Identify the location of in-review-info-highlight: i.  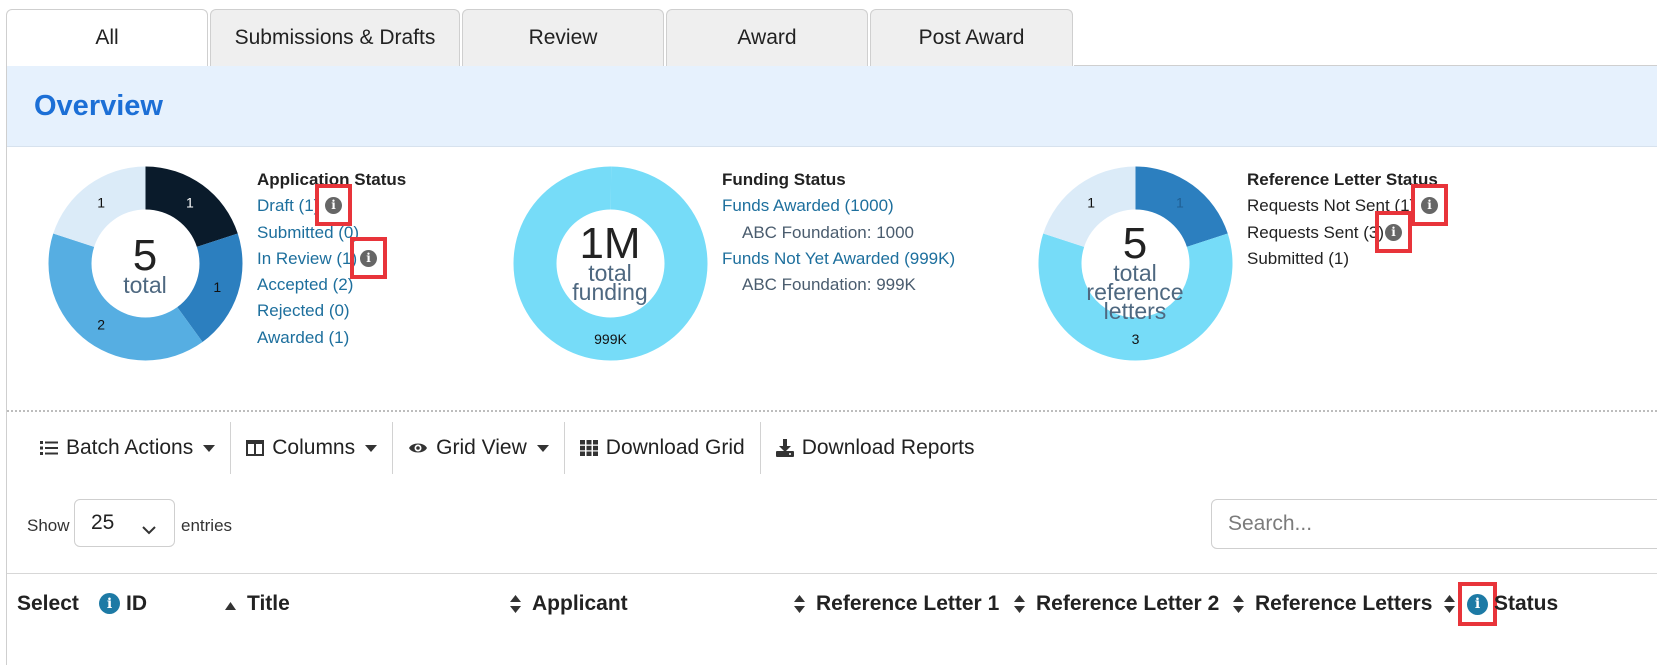
(368, 258).